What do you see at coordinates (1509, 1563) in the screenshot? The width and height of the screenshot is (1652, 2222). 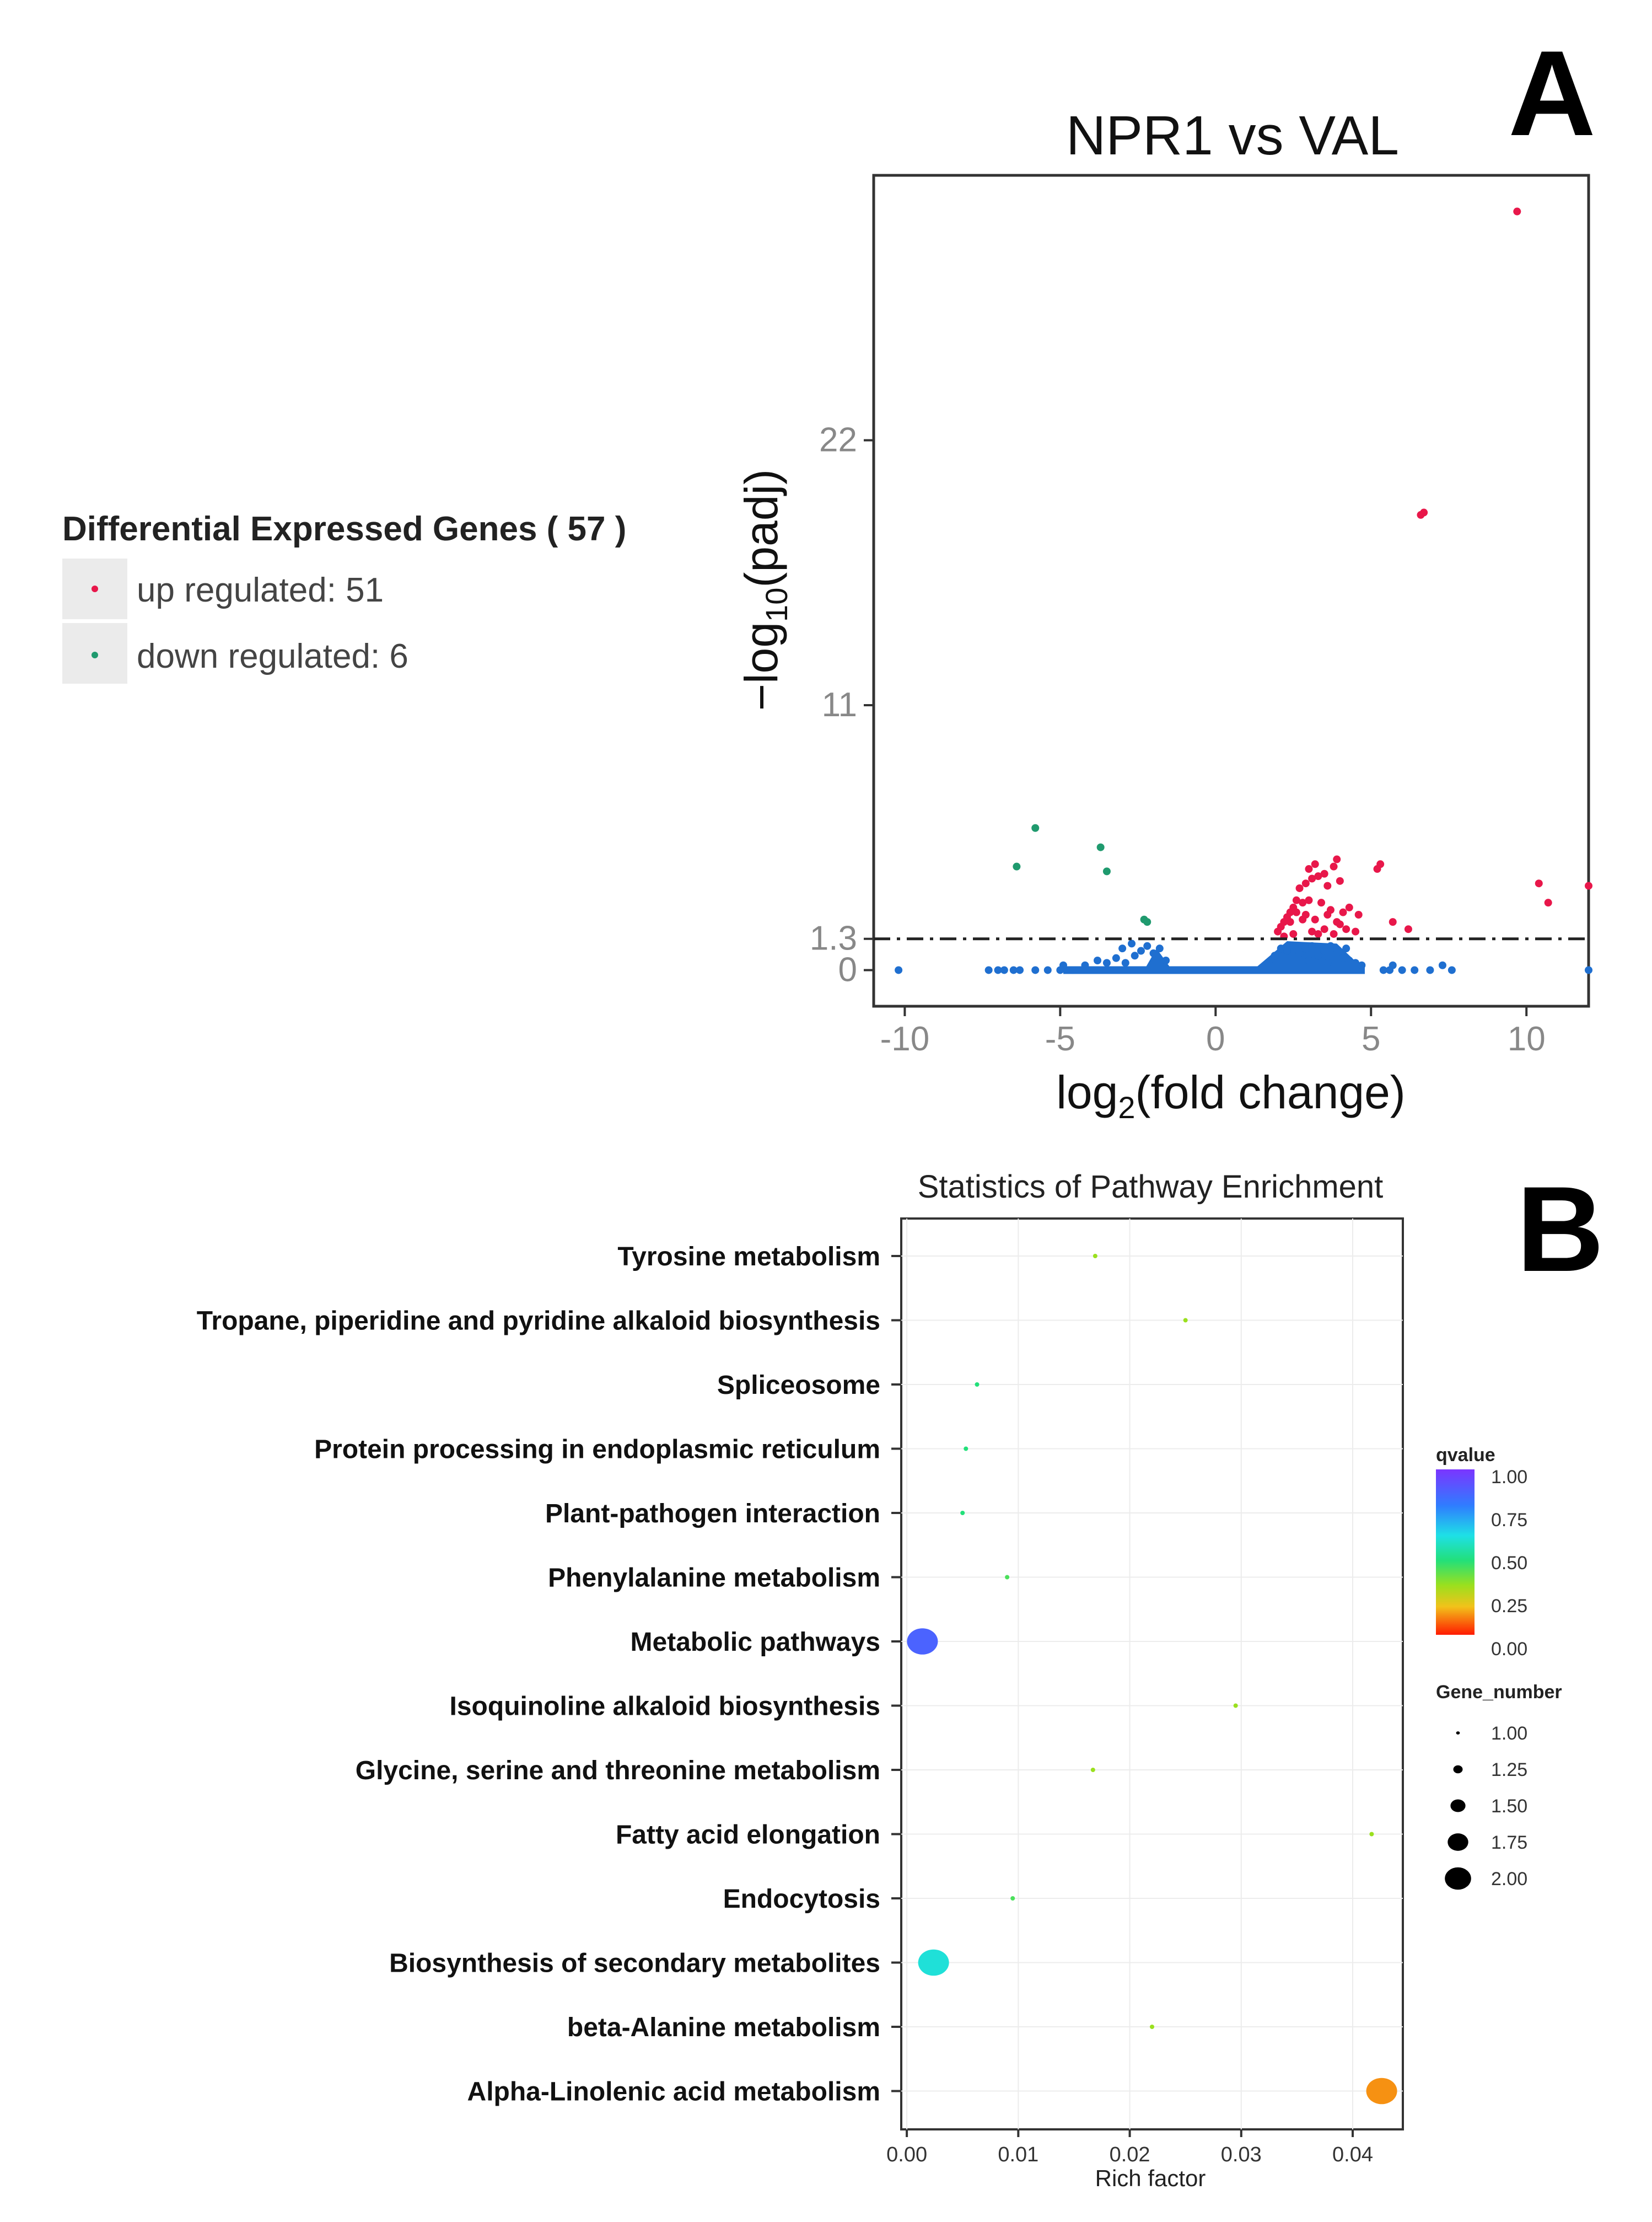 I see `qvalue-tick-label: 0.50` at bounding box center [1509, 1563].